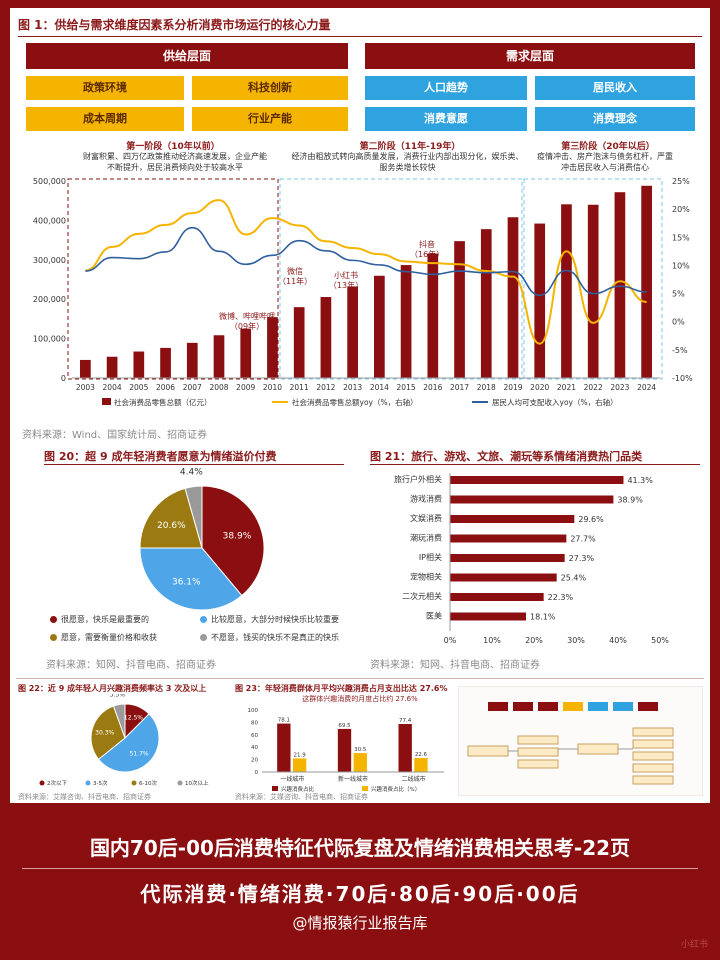 The image size is (720, 960). What do you see at coordinates (450, 640) in the screenshot?
I see `x-tick-label: 0%` at bounding box center [450, 640].